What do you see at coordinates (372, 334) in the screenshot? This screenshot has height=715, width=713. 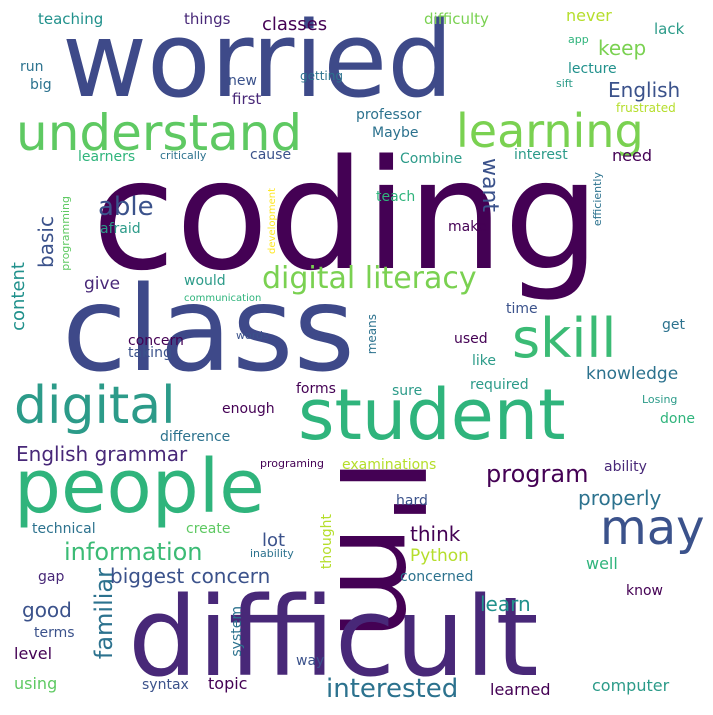 I see `word-means: means` at bounding box center [372, 334].